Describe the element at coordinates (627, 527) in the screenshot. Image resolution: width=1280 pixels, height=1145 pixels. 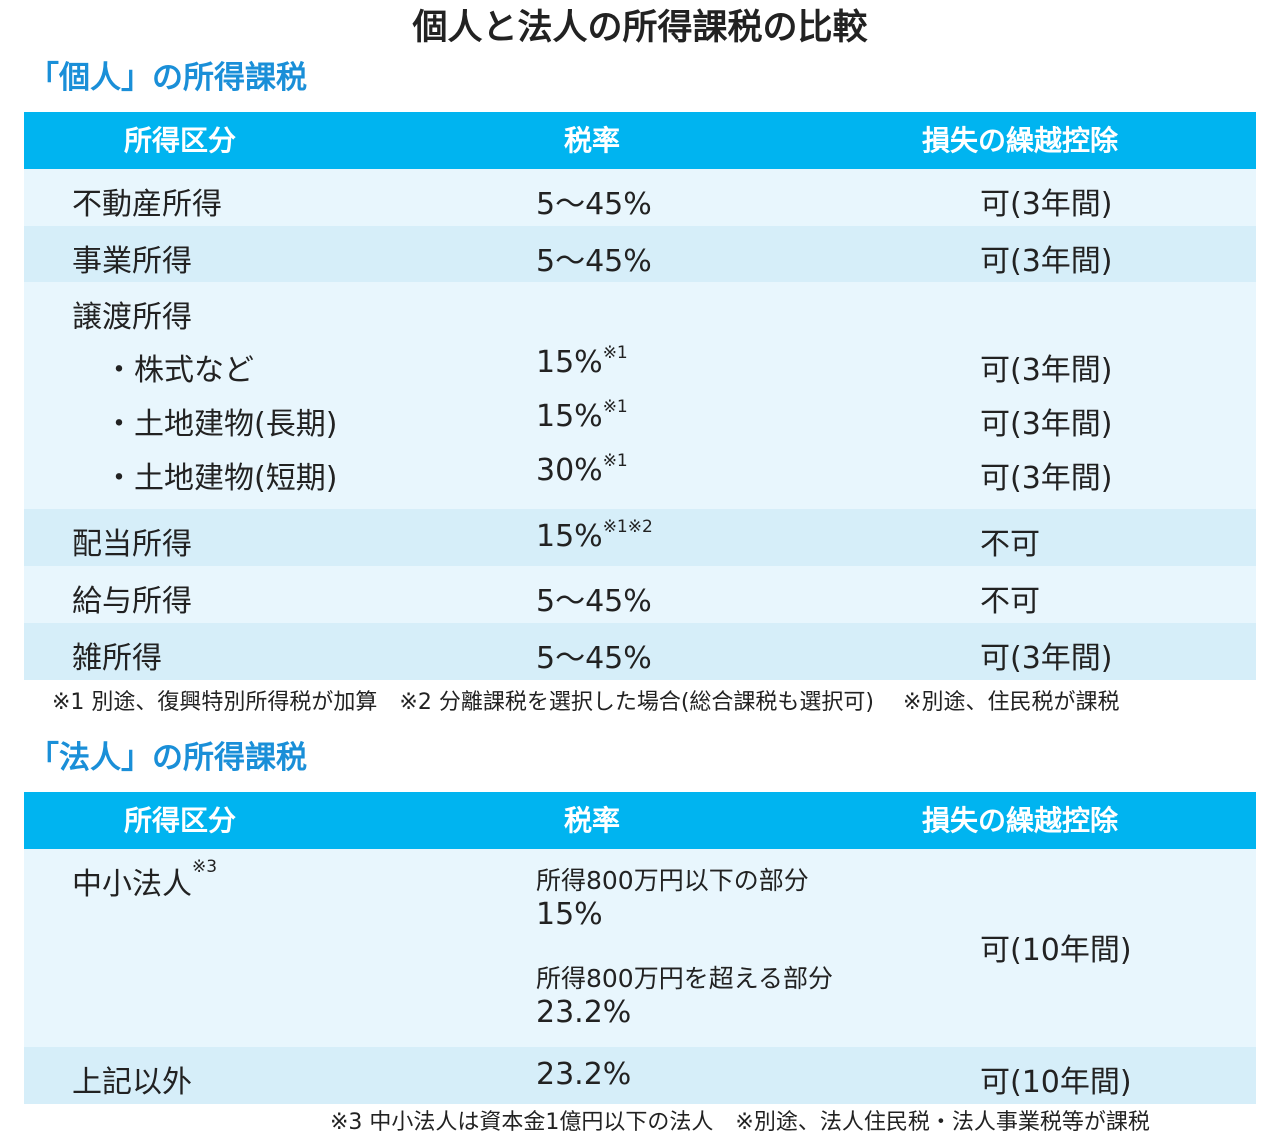
I see `footnote-mark: ※1※2` at that location.